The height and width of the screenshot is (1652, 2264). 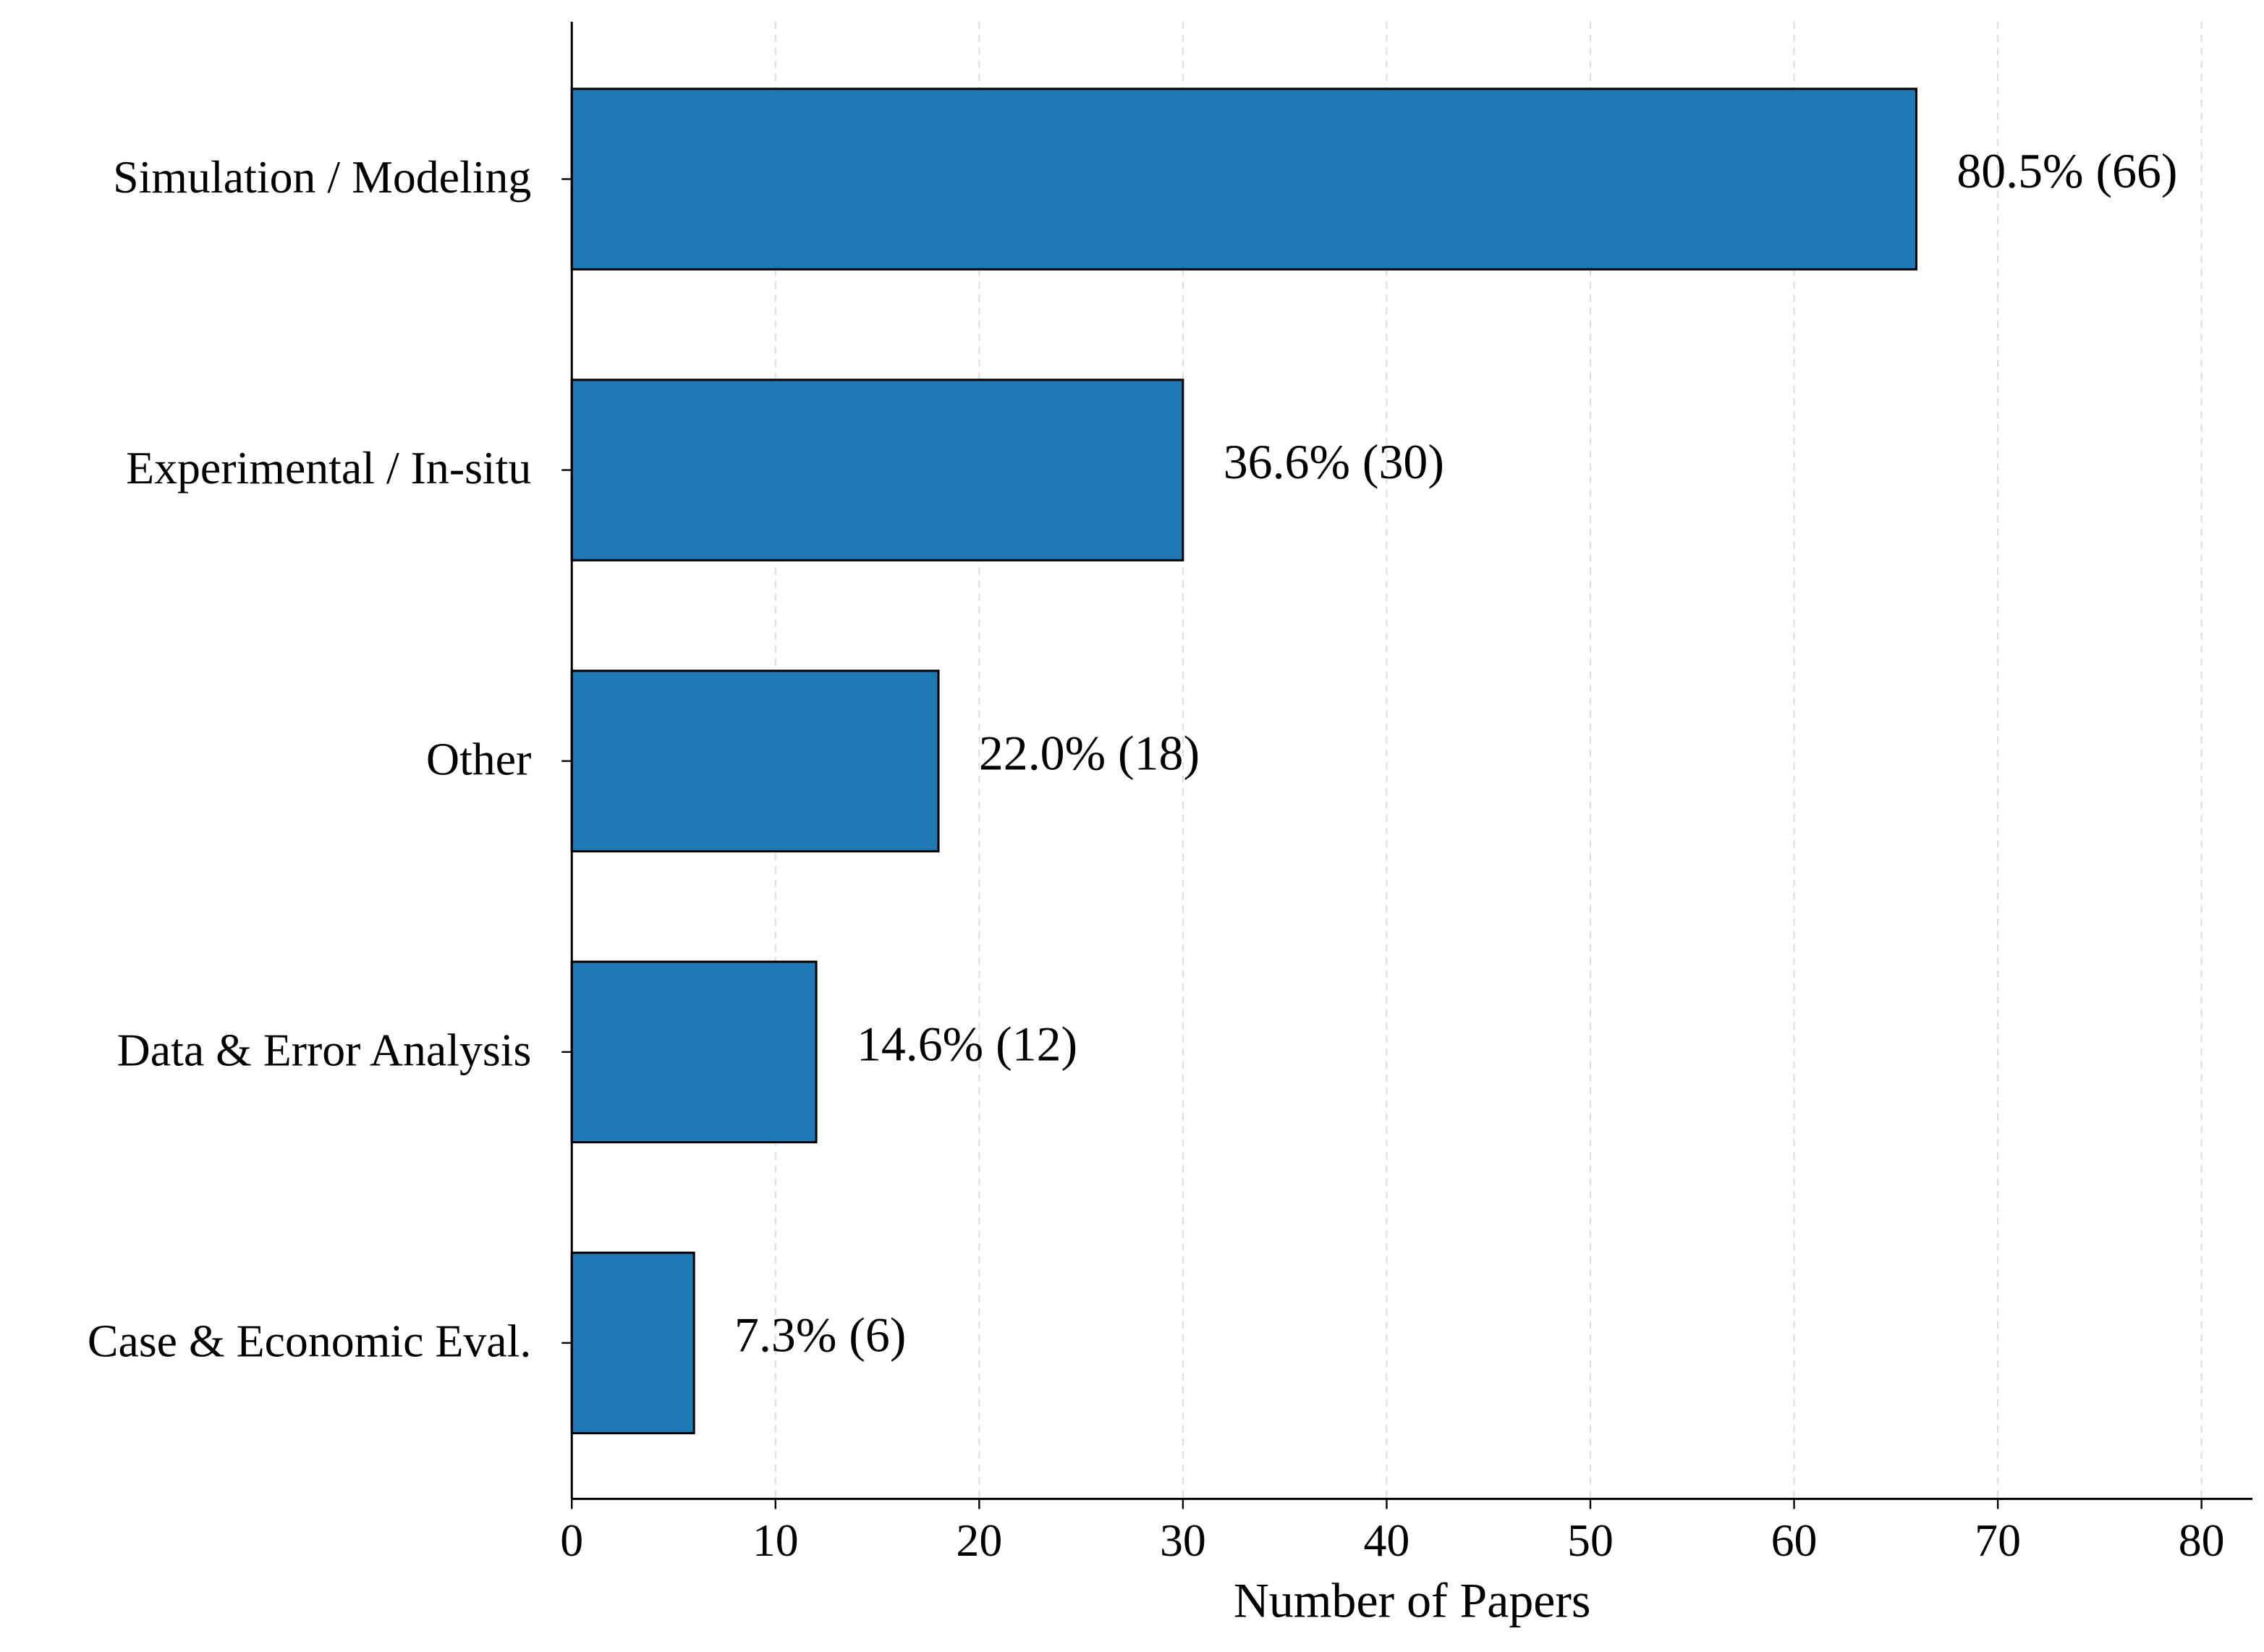 I want to click on y-tick-label: Other, so click(x=478, y=758).